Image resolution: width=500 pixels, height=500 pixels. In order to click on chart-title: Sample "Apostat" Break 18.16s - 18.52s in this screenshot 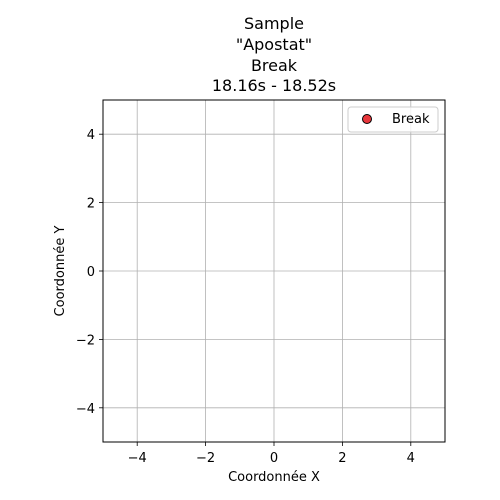, I will do `click(274, 54)`.